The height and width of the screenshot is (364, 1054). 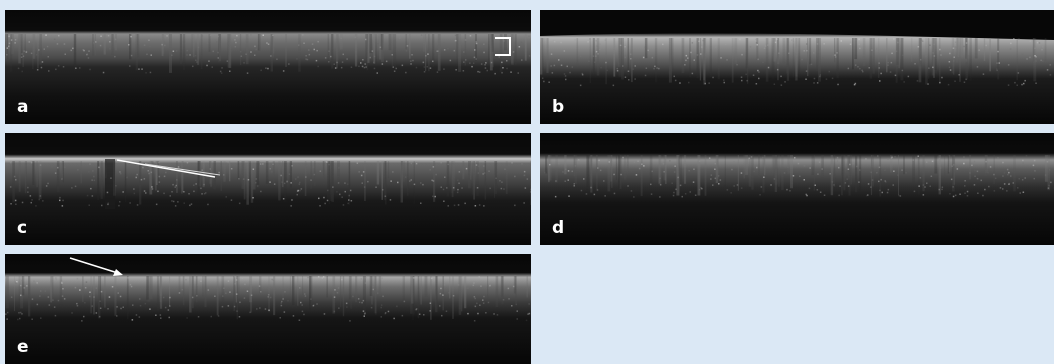 What do you see at coordinates (268, 299) in the screenshot?
I see `oct-speckle-e` at bounding box center [268, 299].